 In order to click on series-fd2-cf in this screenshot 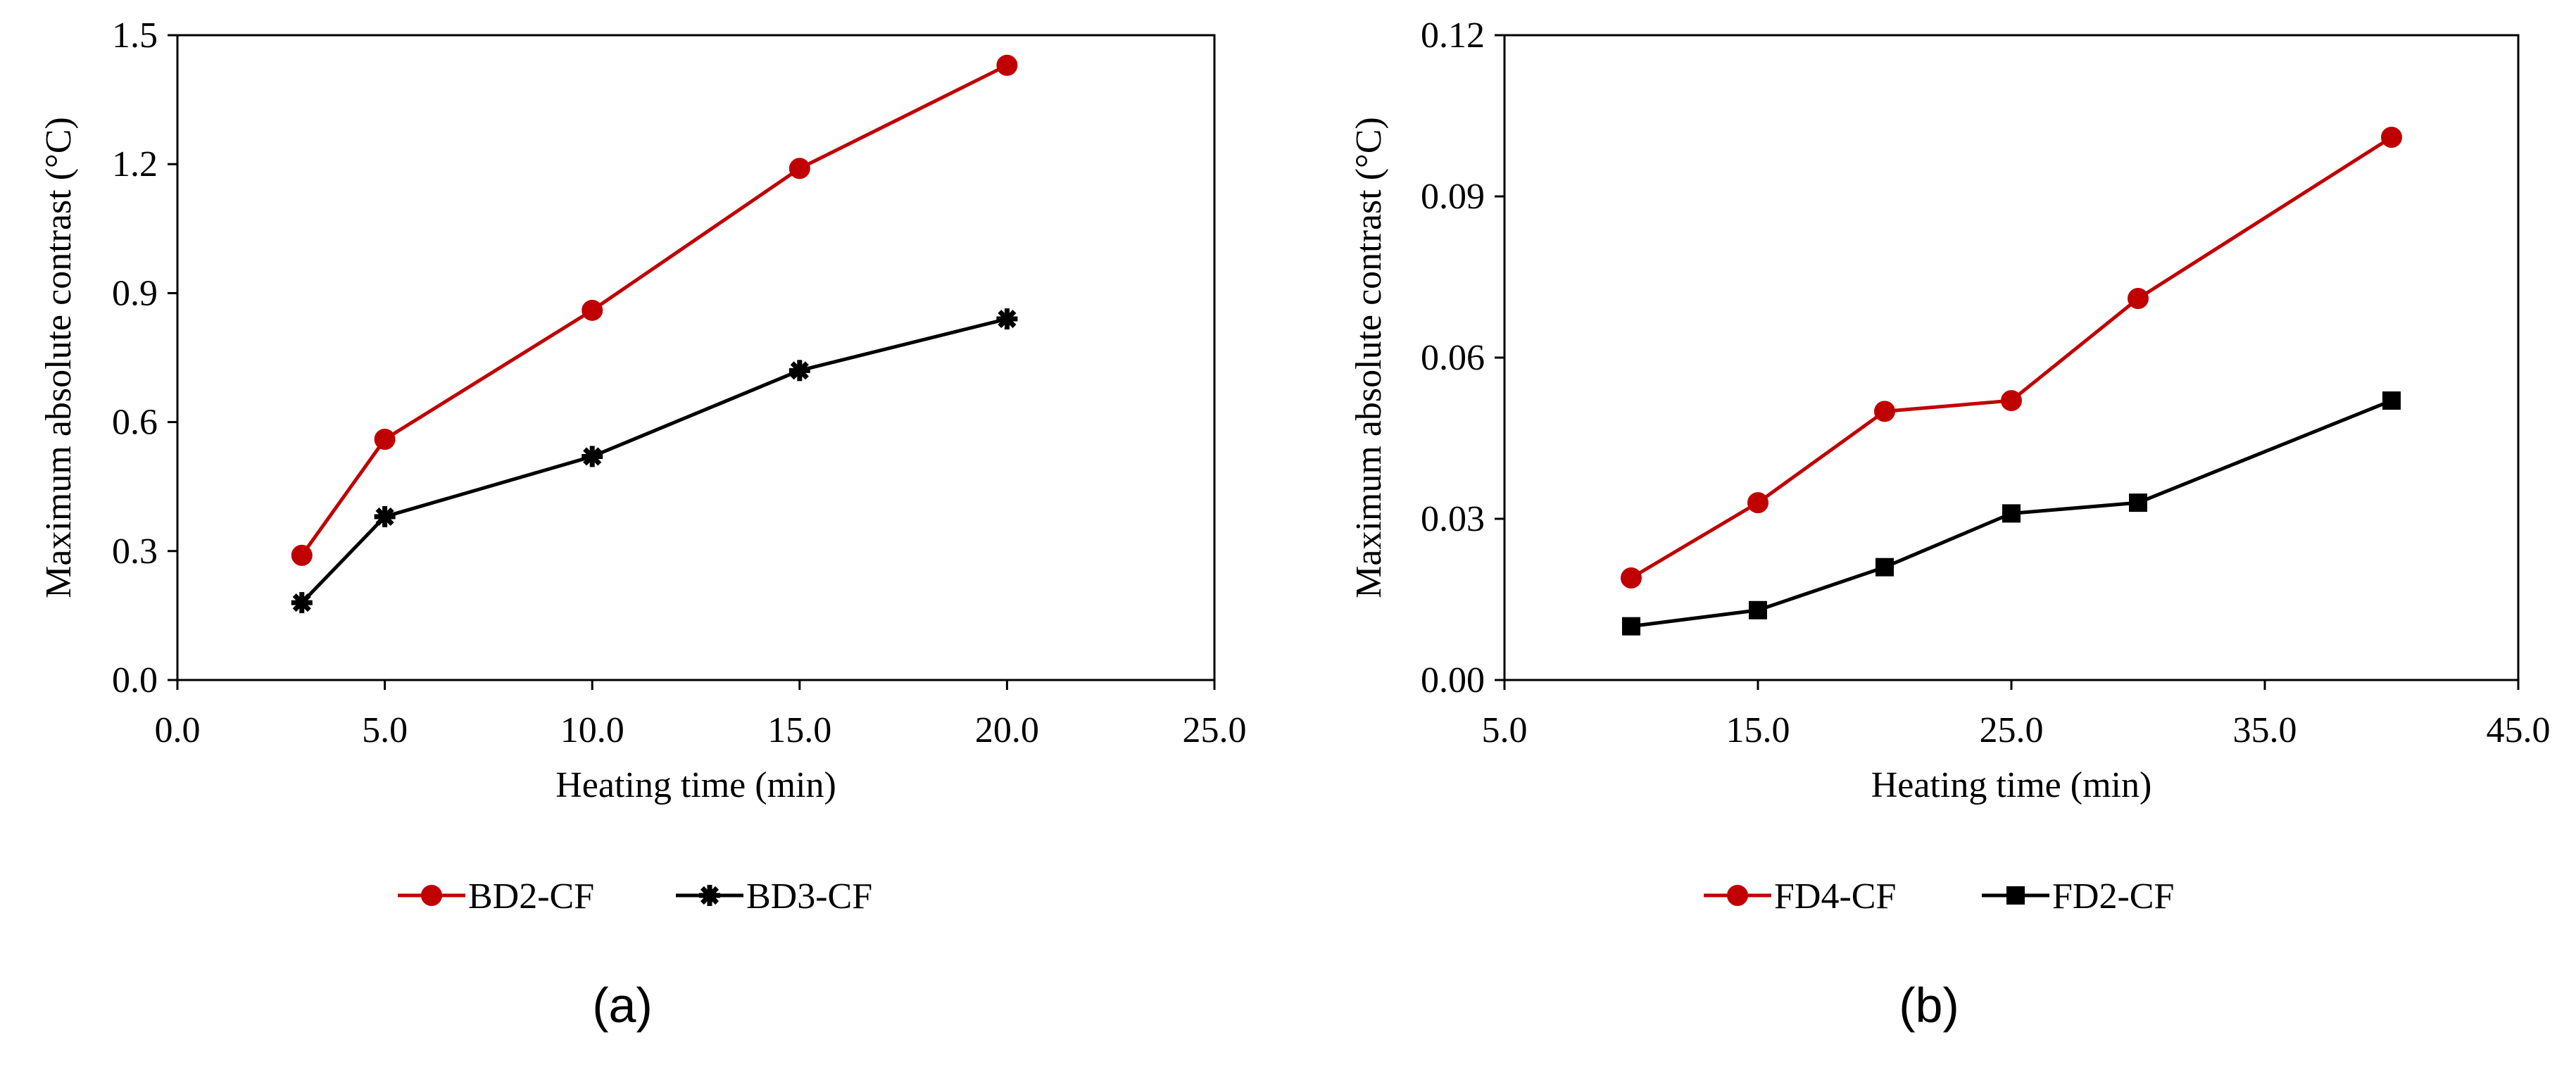, I will do `click(2012, 513)`.